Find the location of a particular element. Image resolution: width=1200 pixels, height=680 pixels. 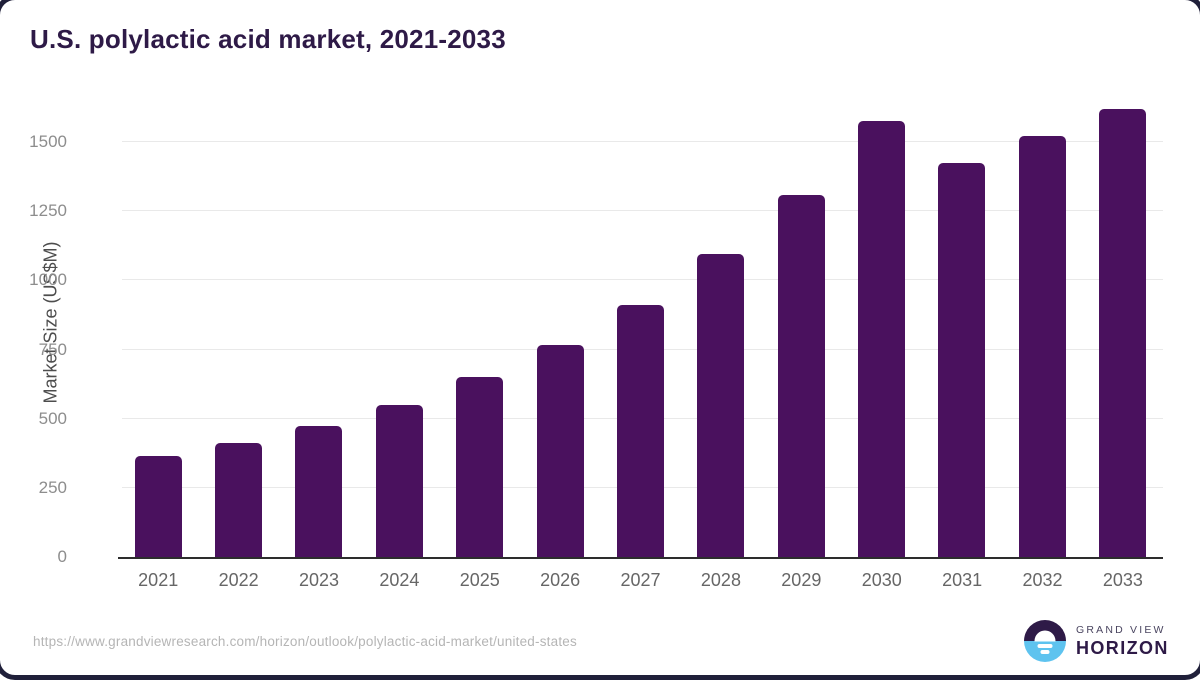

x-tick-label-2022: 2022 is located at coordinates (238, 580).